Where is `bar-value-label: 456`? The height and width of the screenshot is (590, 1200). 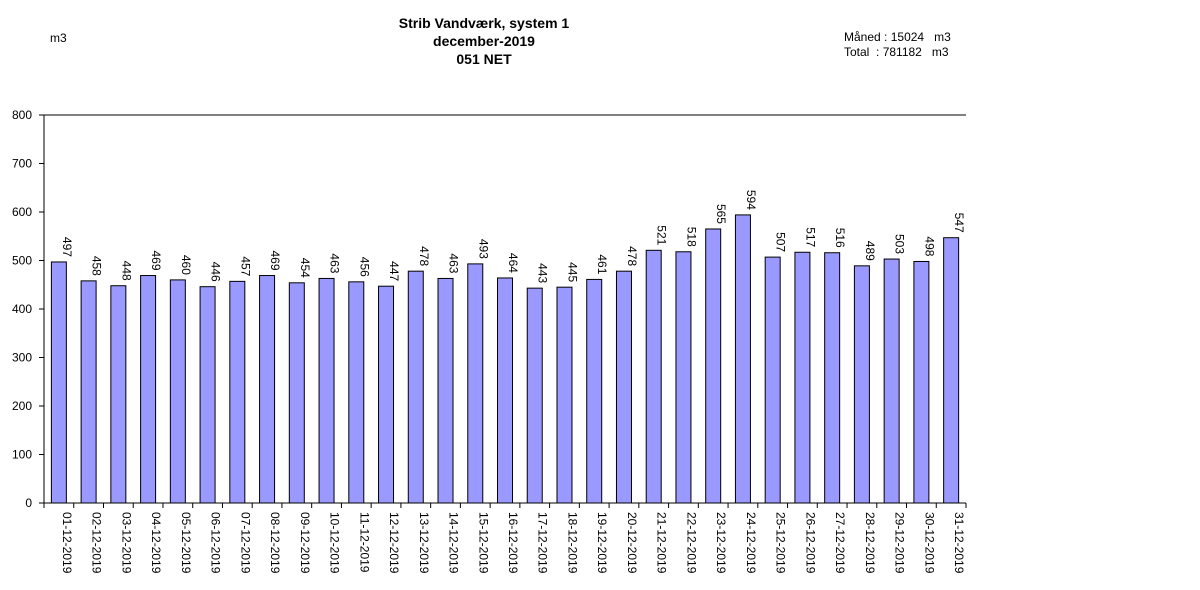 bar-value-label: 456 is located at coordinates (364, 267).